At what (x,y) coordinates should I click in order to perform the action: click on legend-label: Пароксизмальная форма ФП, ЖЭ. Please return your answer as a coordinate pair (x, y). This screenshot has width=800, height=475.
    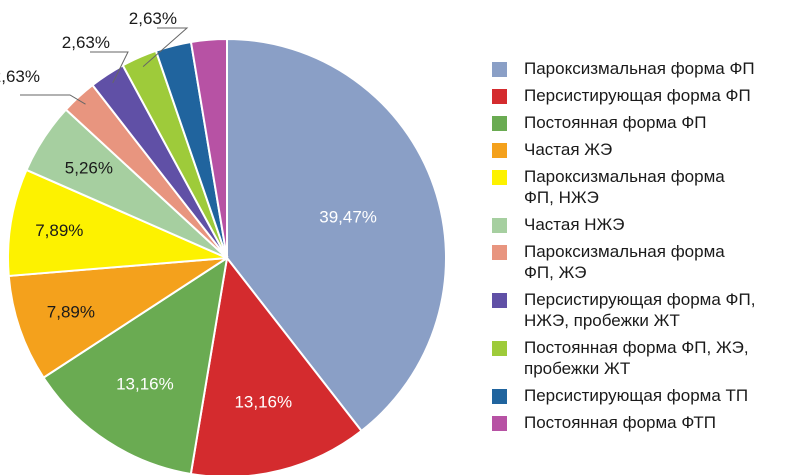
    Looking at the image, I should click on (624, 262).